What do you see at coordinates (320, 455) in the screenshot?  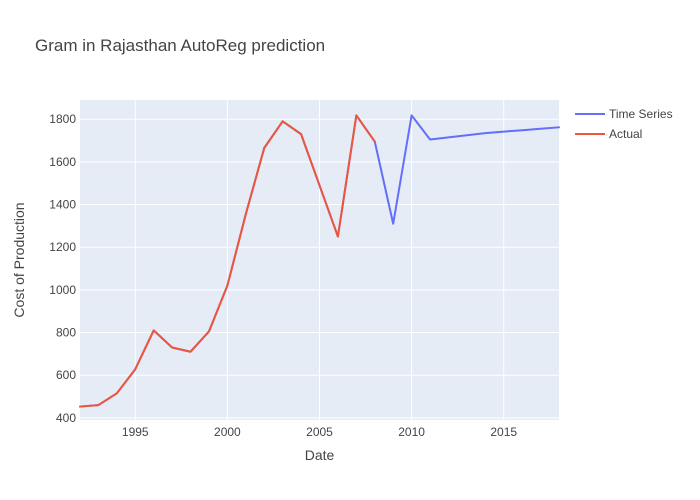 I see `x-axis-title: Date` at bounding box center [320, 455].